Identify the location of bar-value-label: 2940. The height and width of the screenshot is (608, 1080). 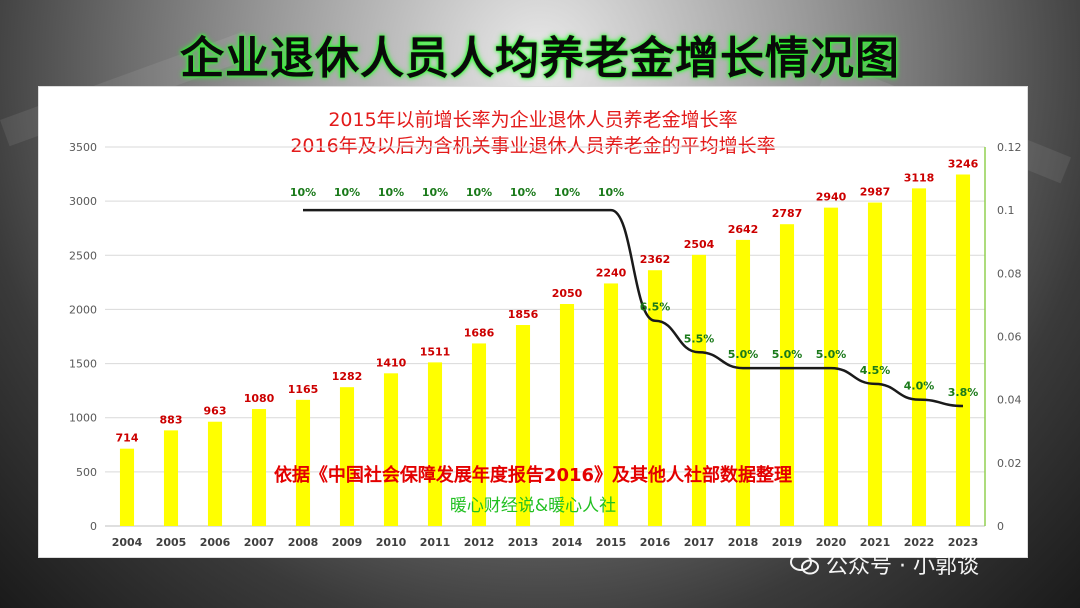
(831, 197).